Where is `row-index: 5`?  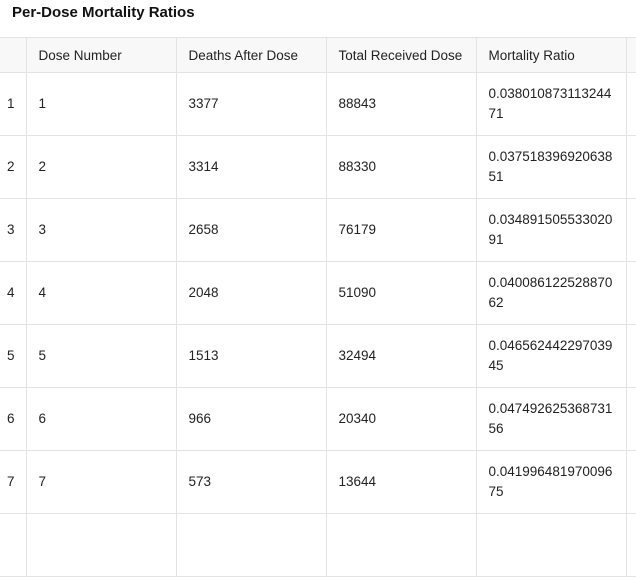 row-index: 5 is located at coordinates (13, 356).